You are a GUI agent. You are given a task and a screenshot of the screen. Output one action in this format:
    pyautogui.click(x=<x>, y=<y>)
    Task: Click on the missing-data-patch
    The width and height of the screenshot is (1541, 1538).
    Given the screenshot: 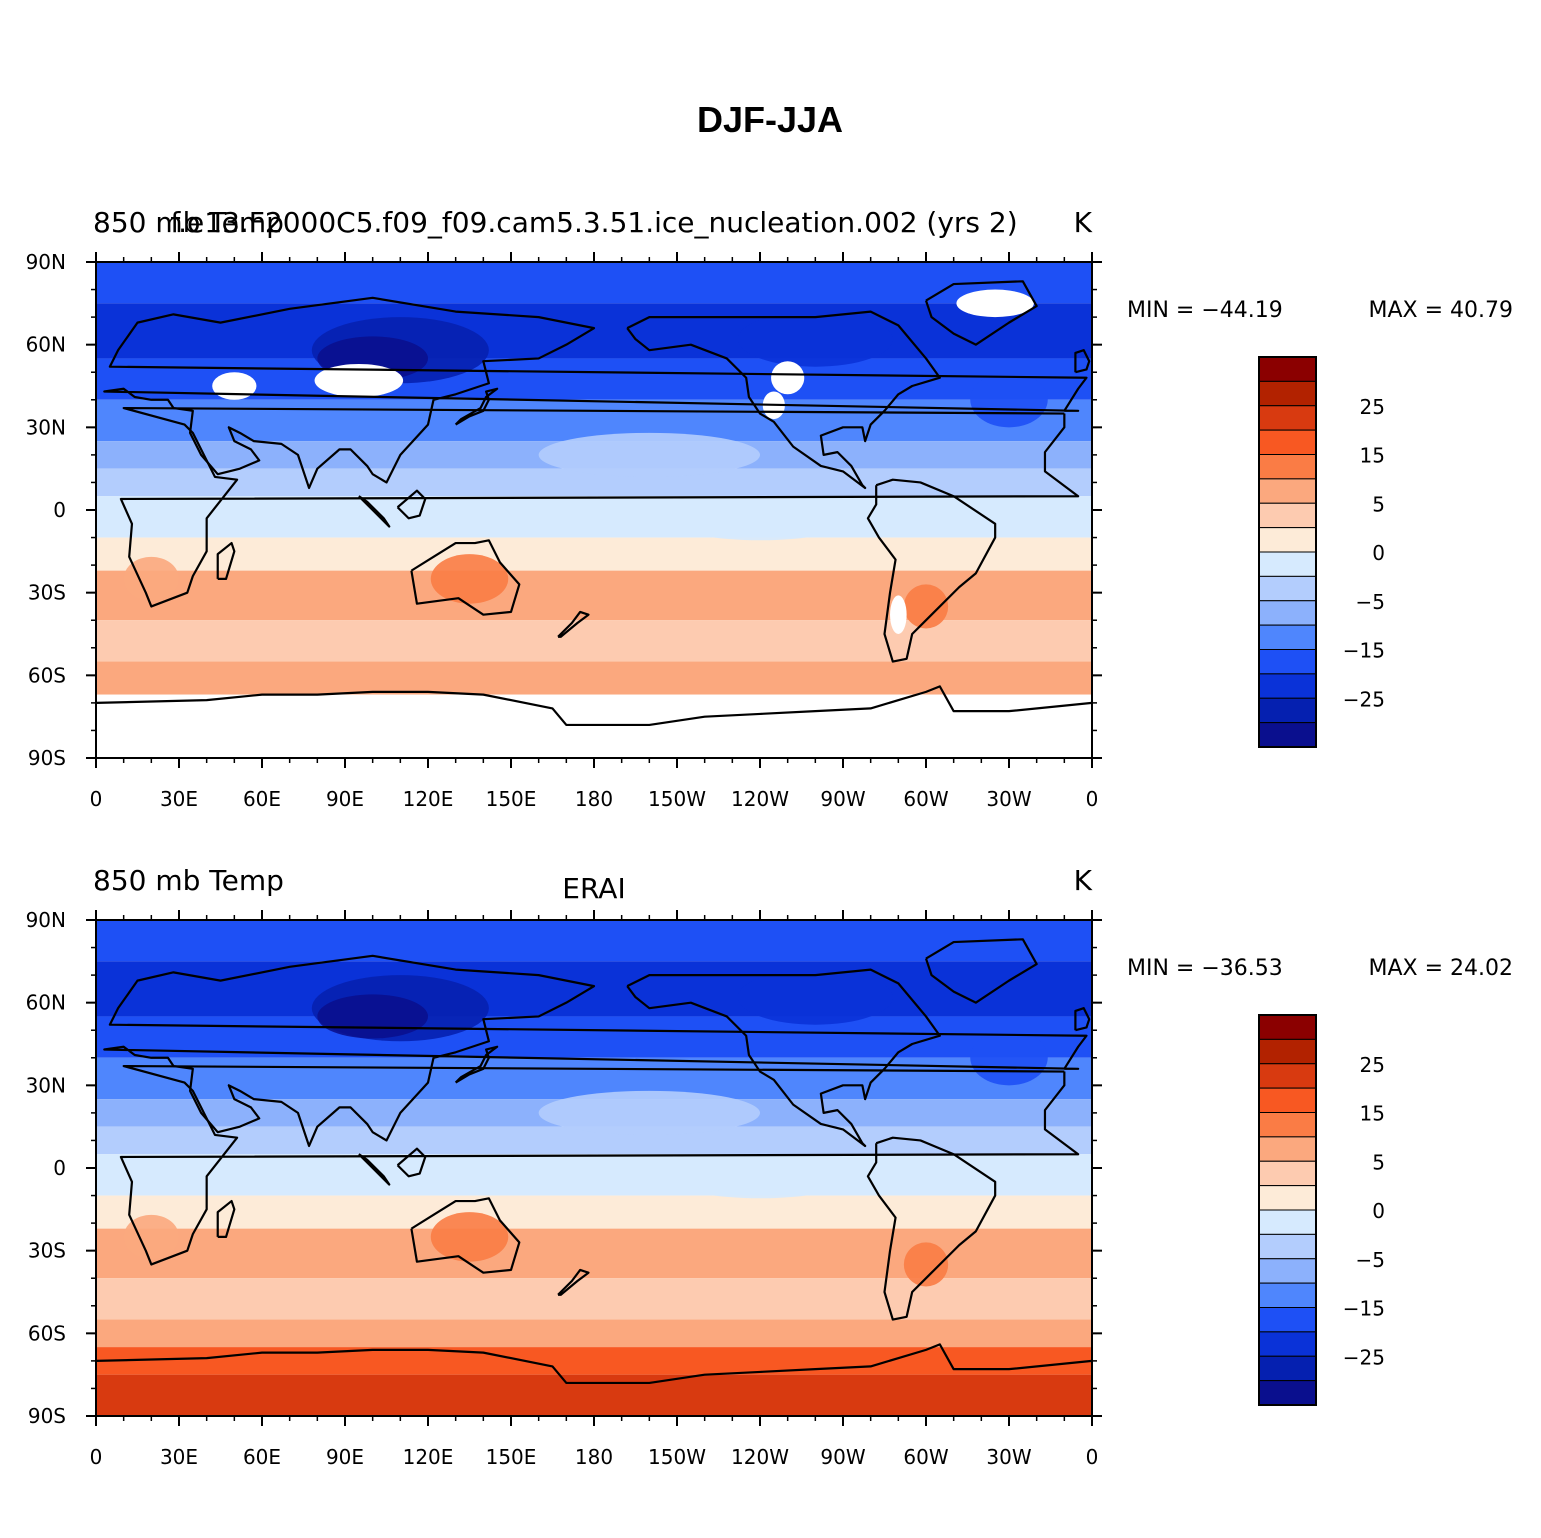 What is the action you would take?
    pyautogui.click(x=995, y=303)
    